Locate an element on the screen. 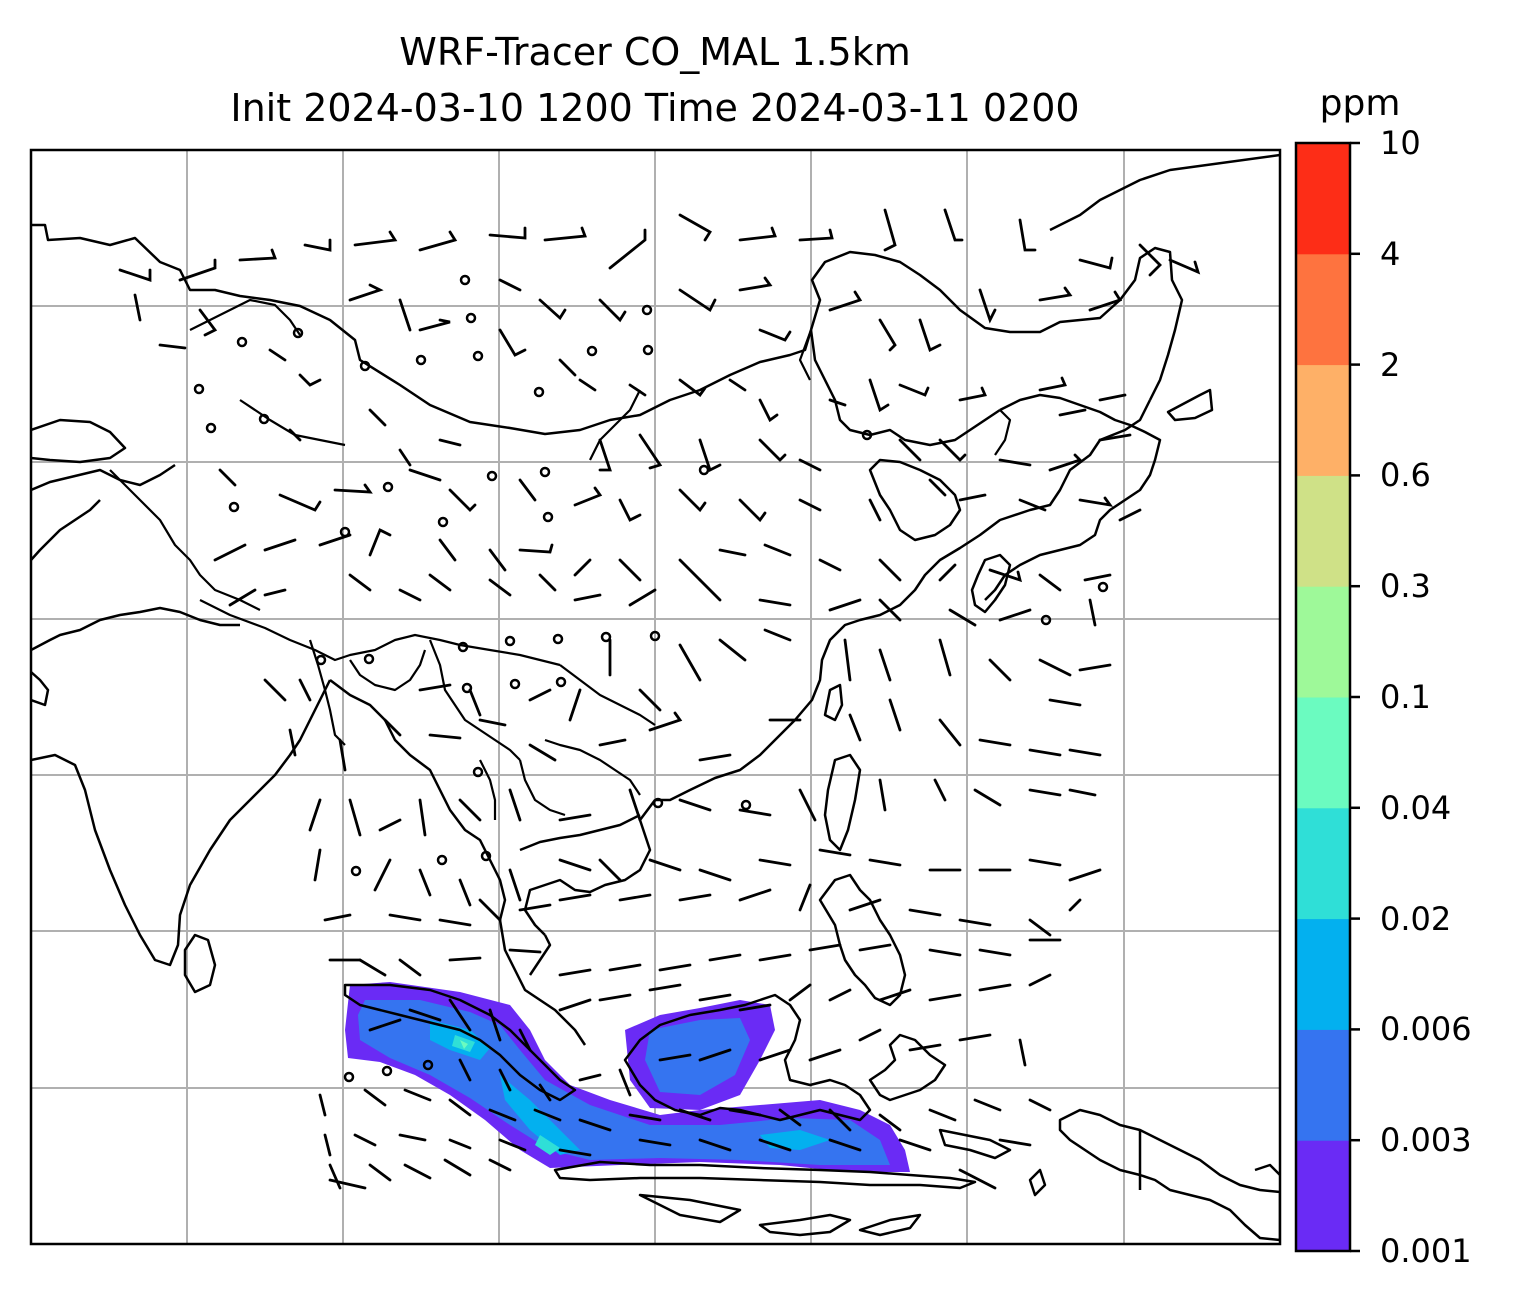 This screenshot has height=1306, width=1528. colorbar-tick-label: 0.1 is located at coordinates (1405, 697).